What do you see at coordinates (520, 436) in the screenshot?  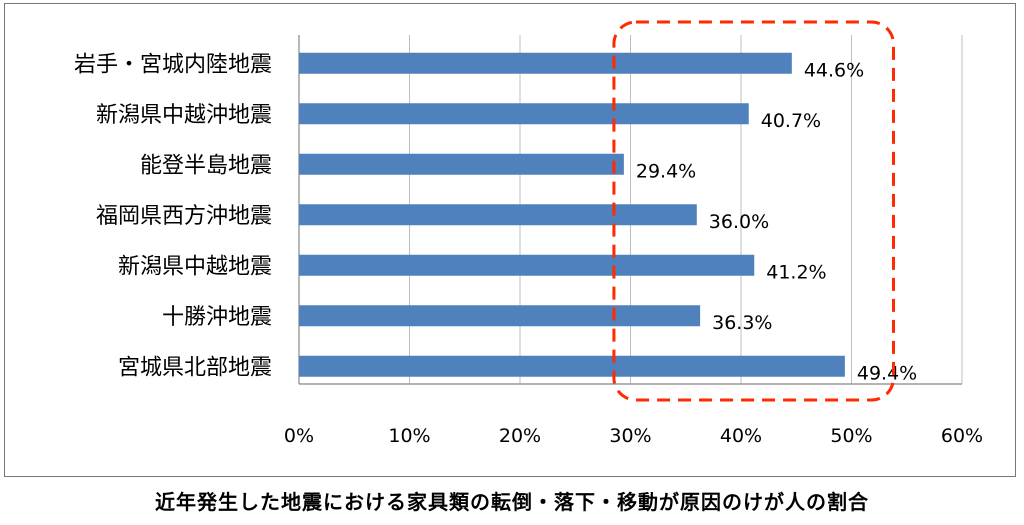 I see `x-tick-label: 20%` at bounding box center [520, 436].